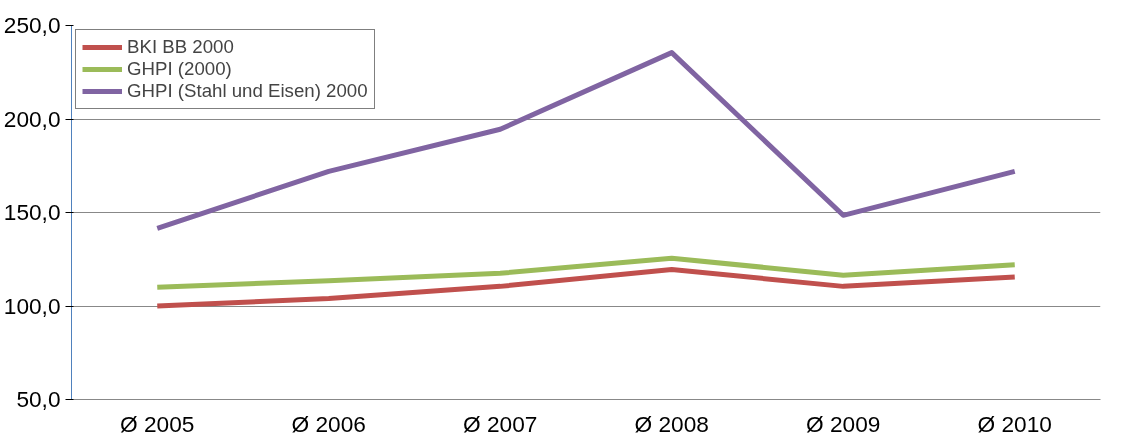 Image resolution: width=1130 pixels, height=439 pixels. I want to click on legend-label: GHPI (Stahl und Eisen) 2000, so click(247, 91).